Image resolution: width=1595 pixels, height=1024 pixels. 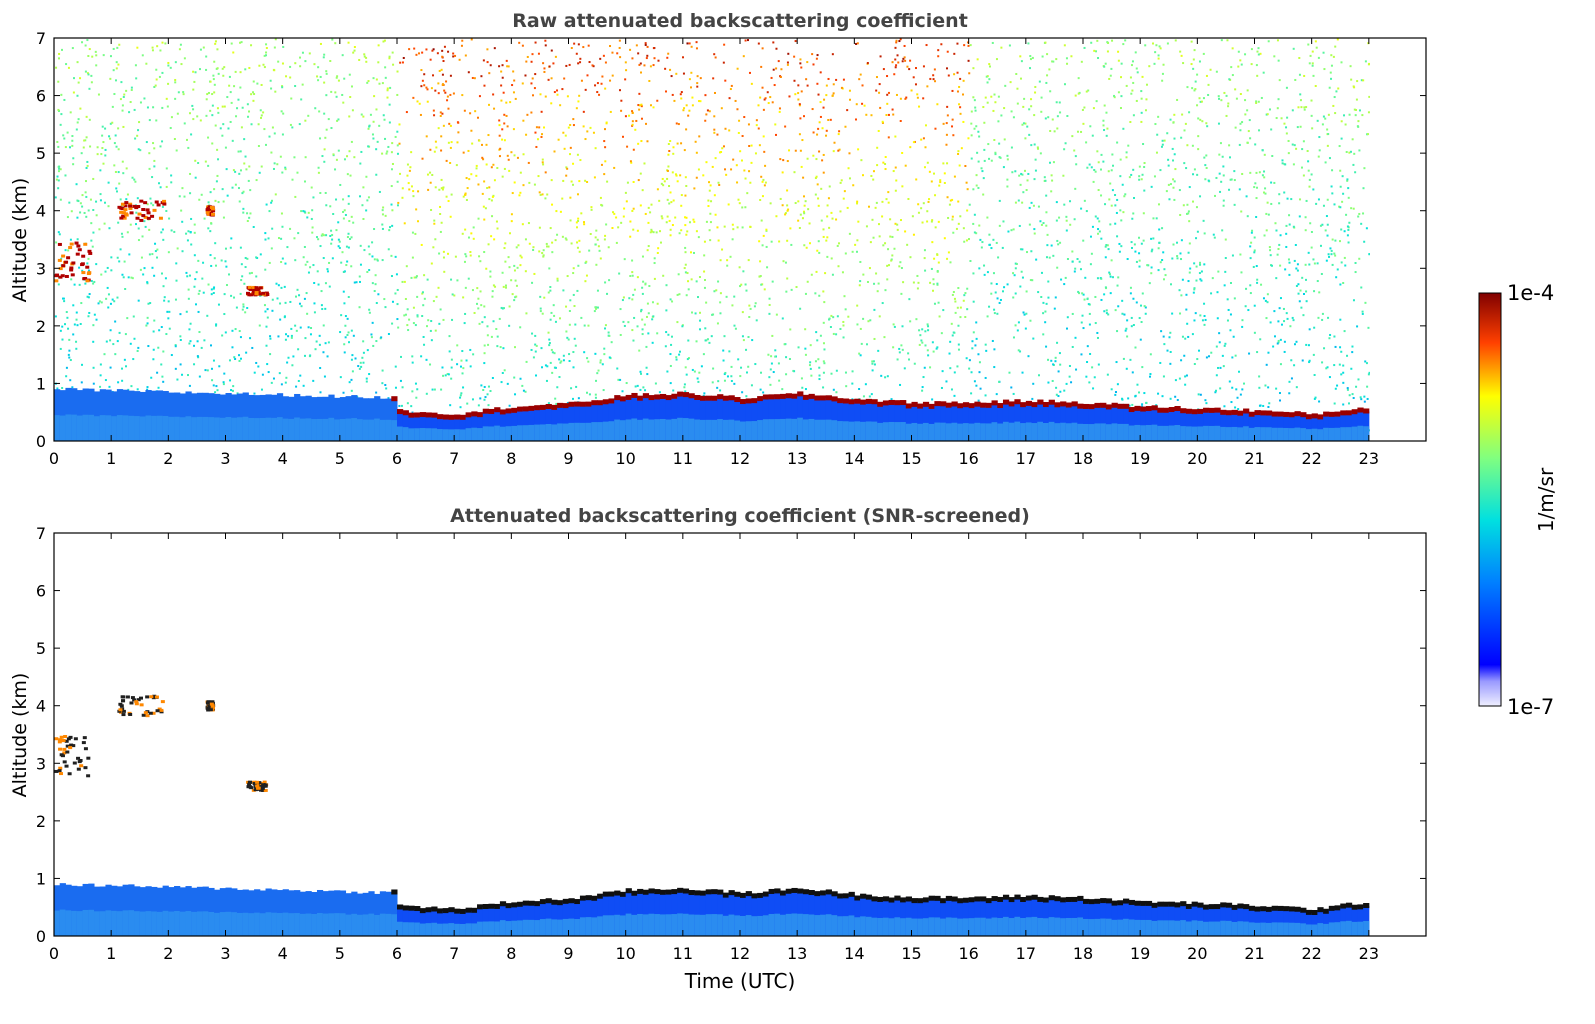 What do you see at coordinates (41, 533) in the screenshot?
I see `y-tick-label: 7` at bounding box center [41, 533].